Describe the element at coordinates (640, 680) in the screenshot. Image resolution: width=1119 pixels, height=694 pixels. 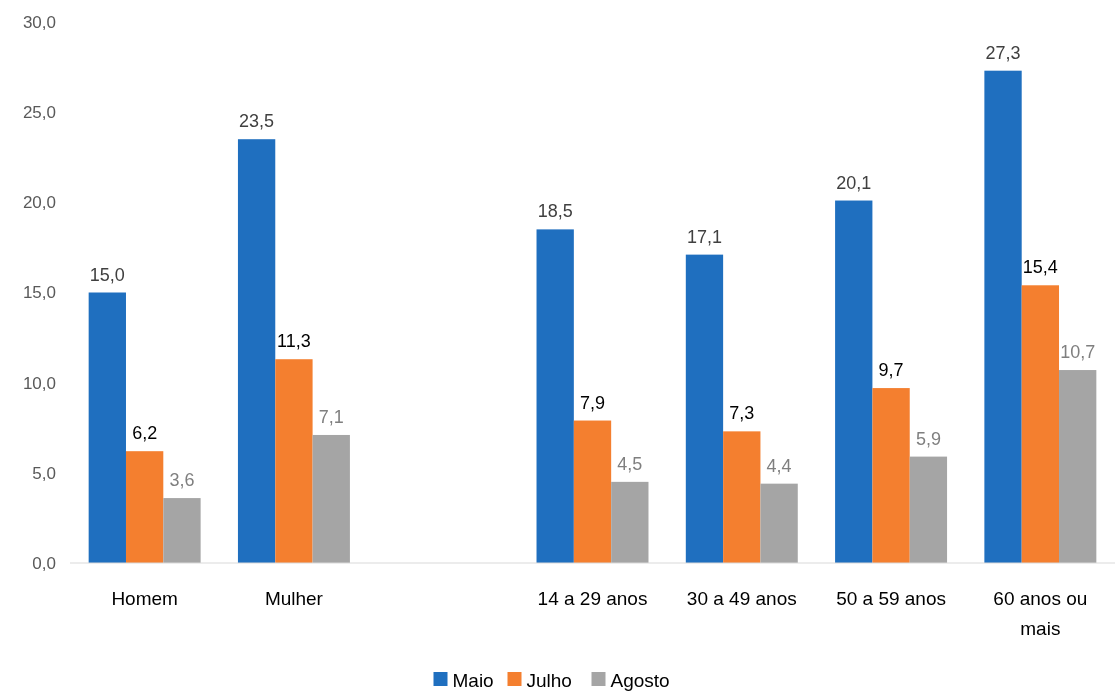
I see `legend-label: Agosto` at that location.